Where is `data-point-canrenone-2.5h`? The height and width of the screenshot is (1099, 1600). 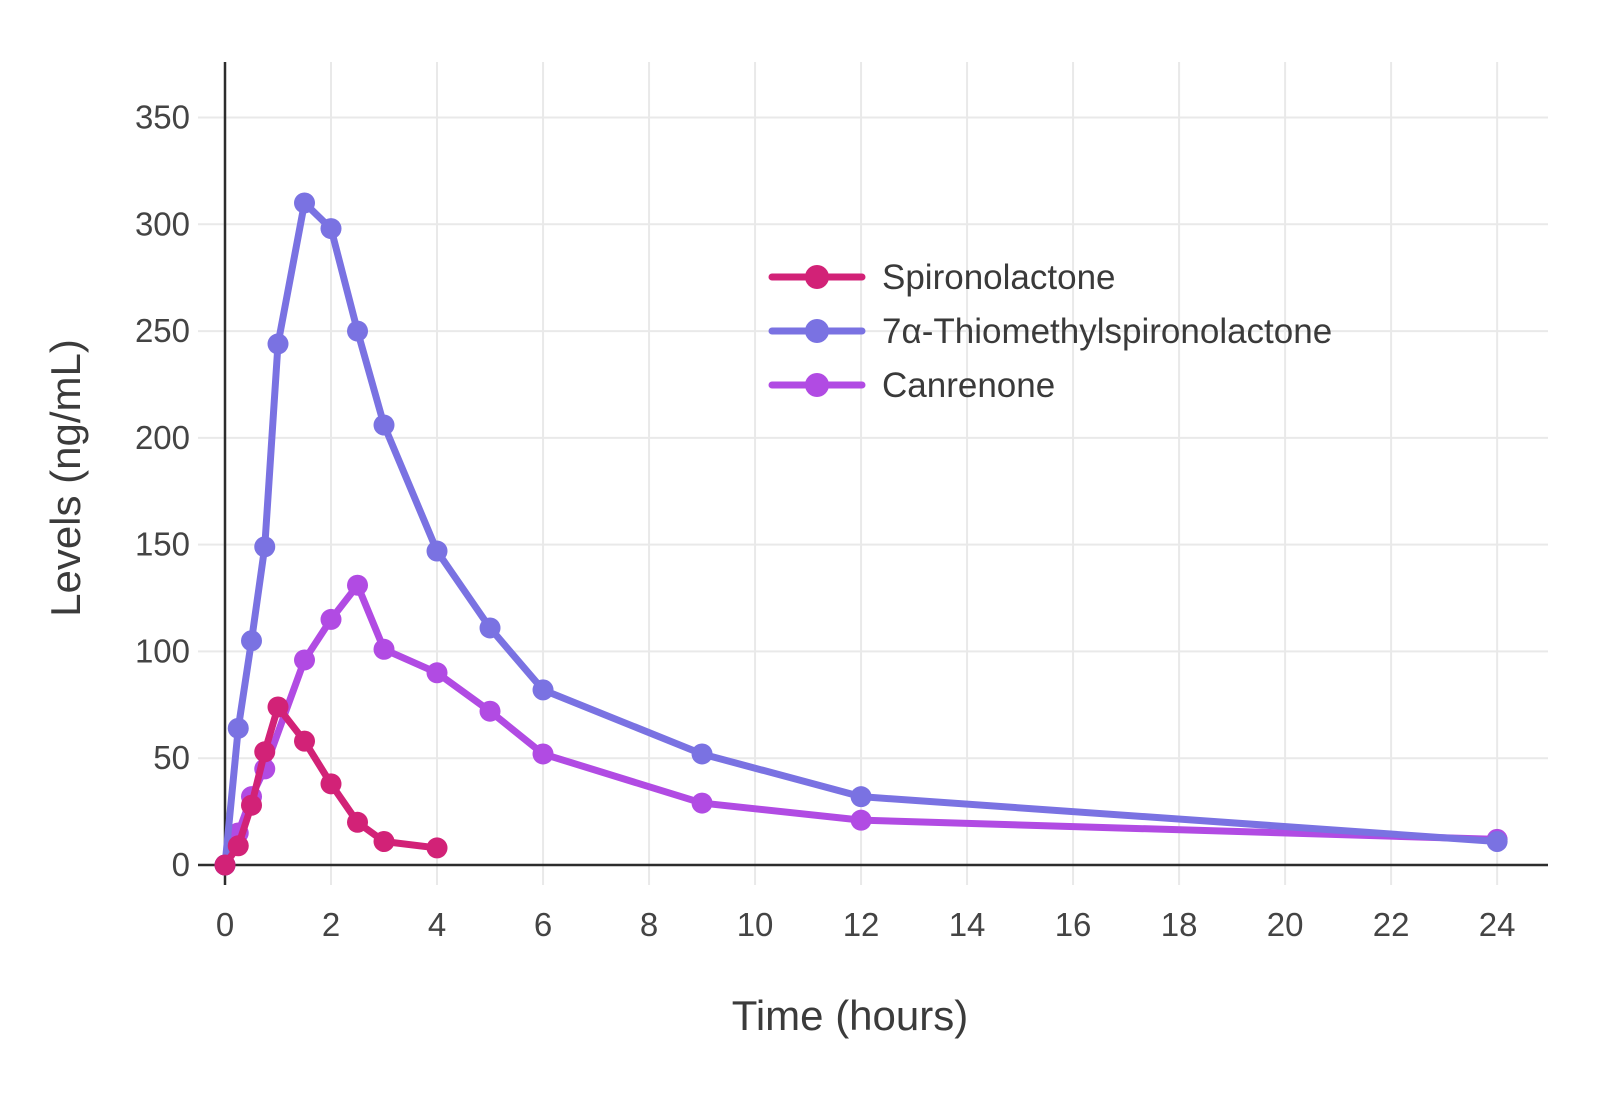 data-point-canrenone-2.5h is located at coordinates (358, 585).